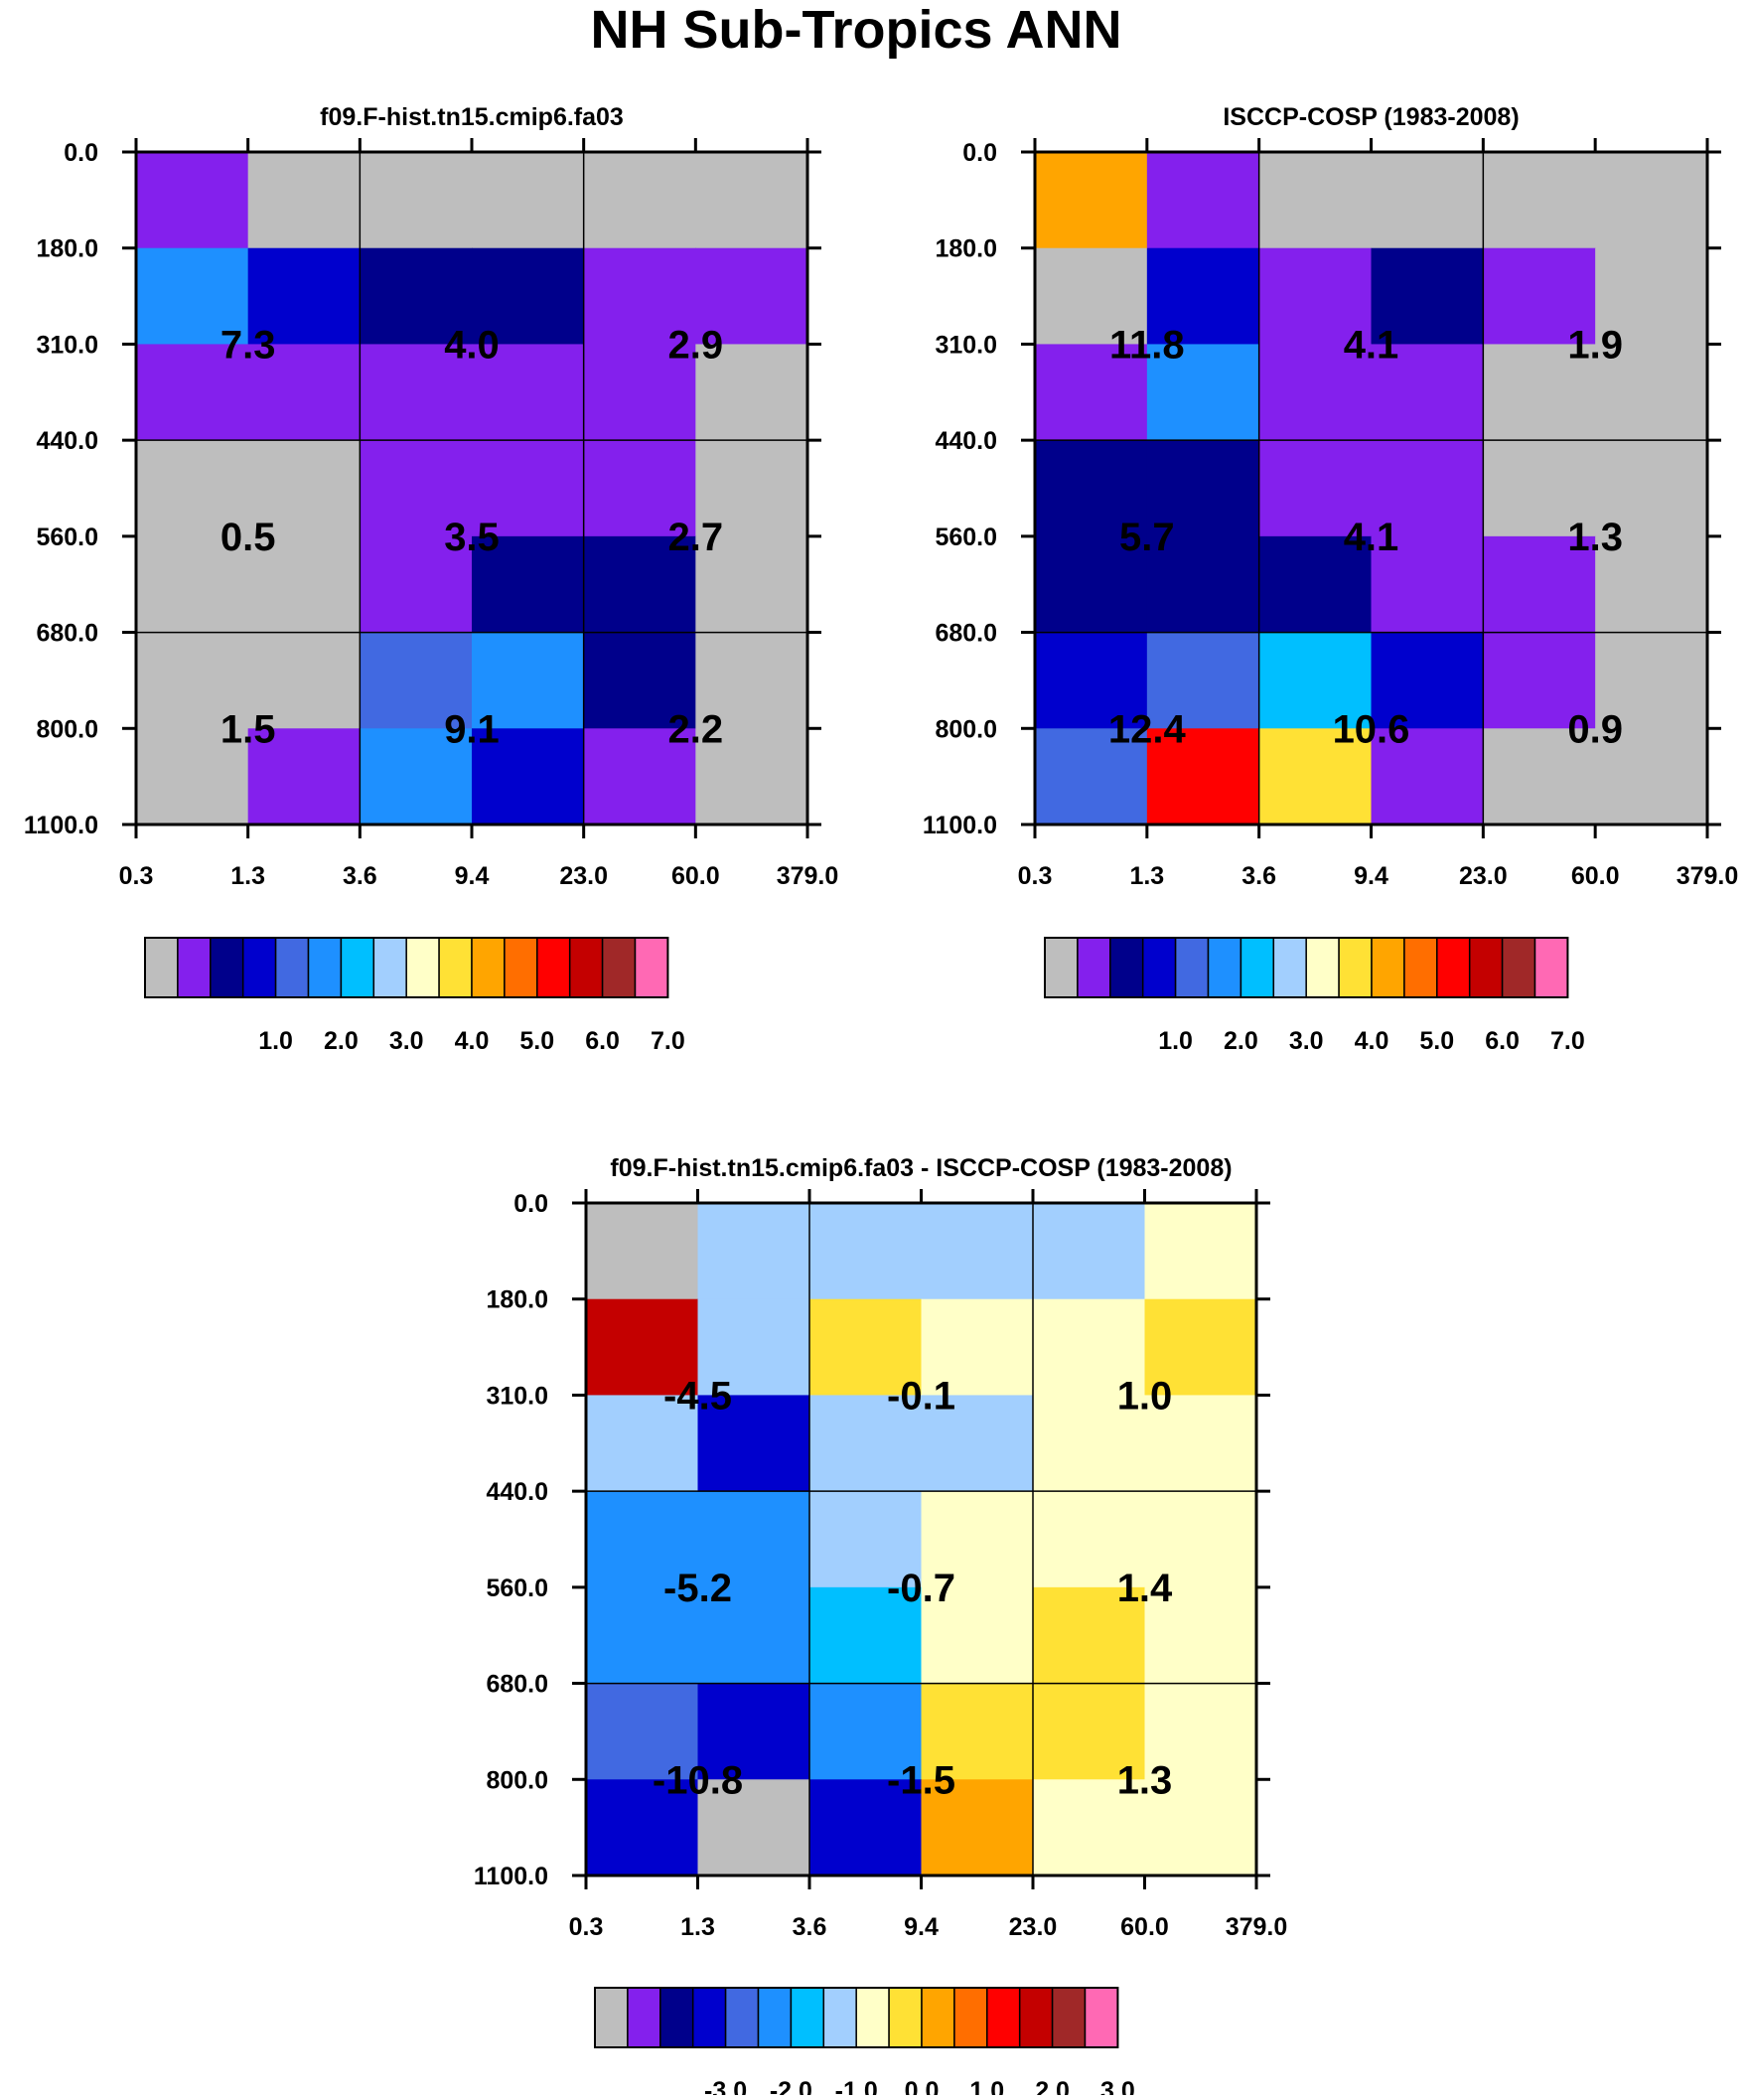 This screenshot has width=1751, height=2100. What do you see at coordinates (1372, 1041) in the screenshot?
I see `colorbar-label: 4.0` at bounding box center [1372, 1041].